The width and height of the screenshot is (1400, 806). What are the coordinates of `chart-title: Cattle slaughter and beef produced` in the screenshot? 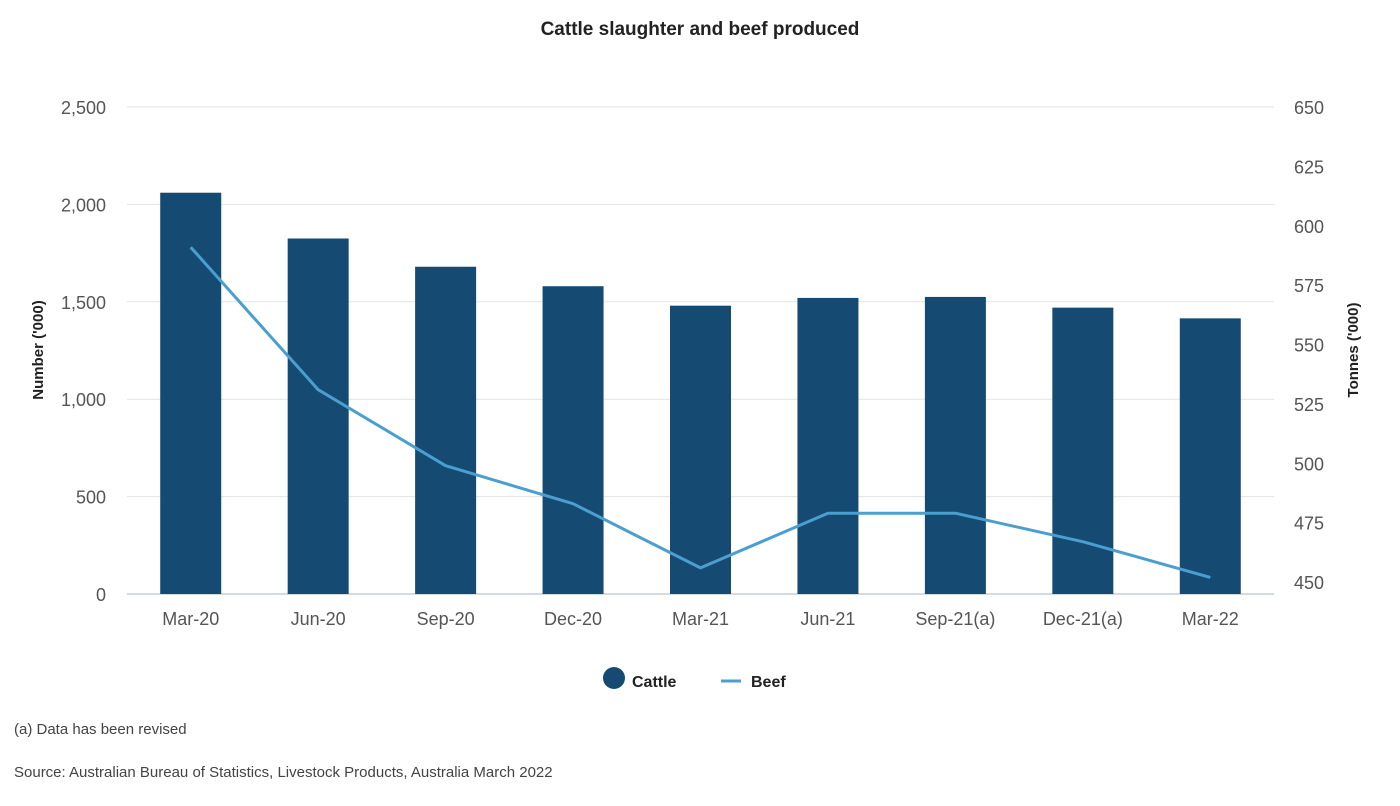 It's located at (700, 29).